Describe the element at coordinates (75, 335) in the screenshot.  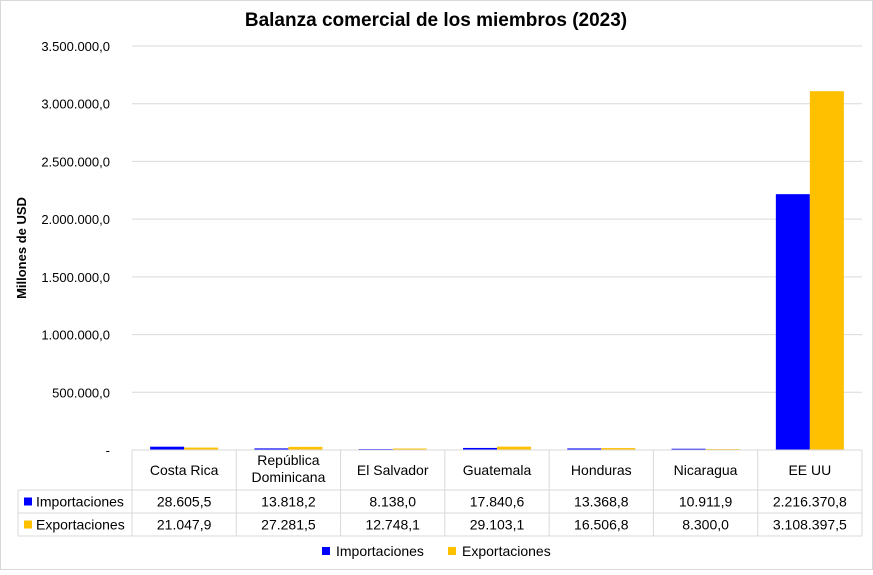
I see `y-tick-label: 1.000.000,0` at that location.